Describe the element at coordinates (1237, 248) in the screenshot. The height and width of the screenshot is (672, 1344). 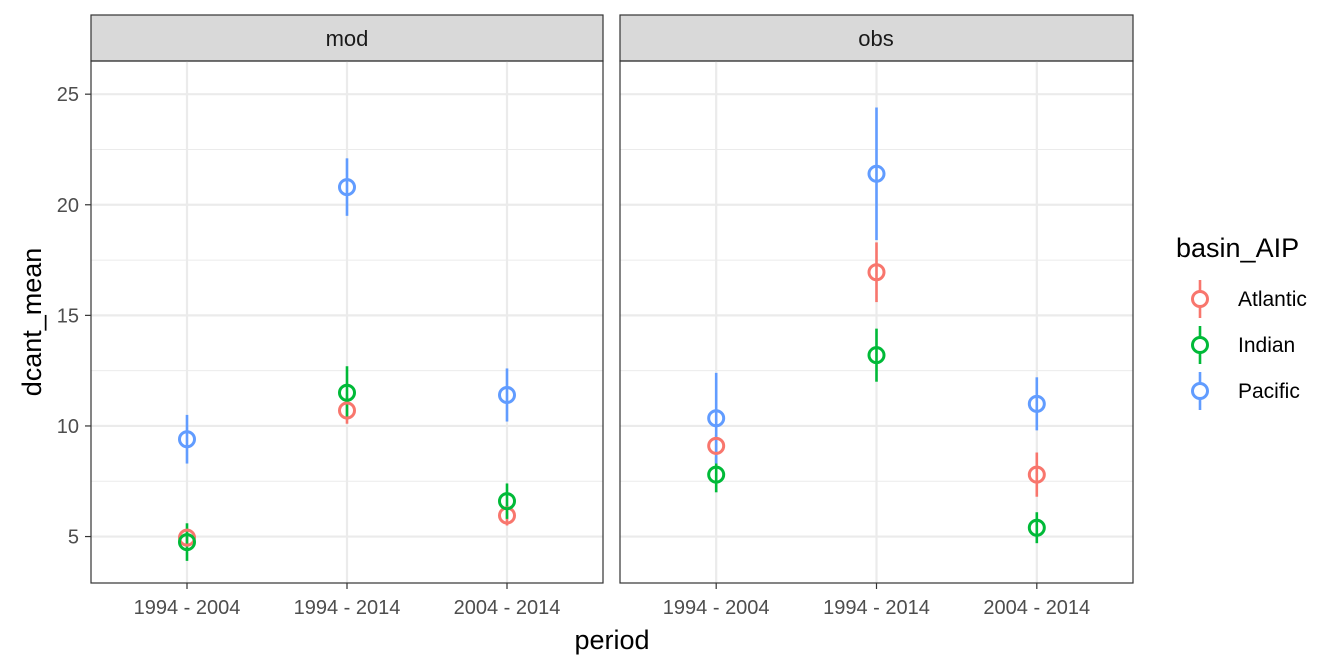
I see `legend-title: basin_AIP` at that location.